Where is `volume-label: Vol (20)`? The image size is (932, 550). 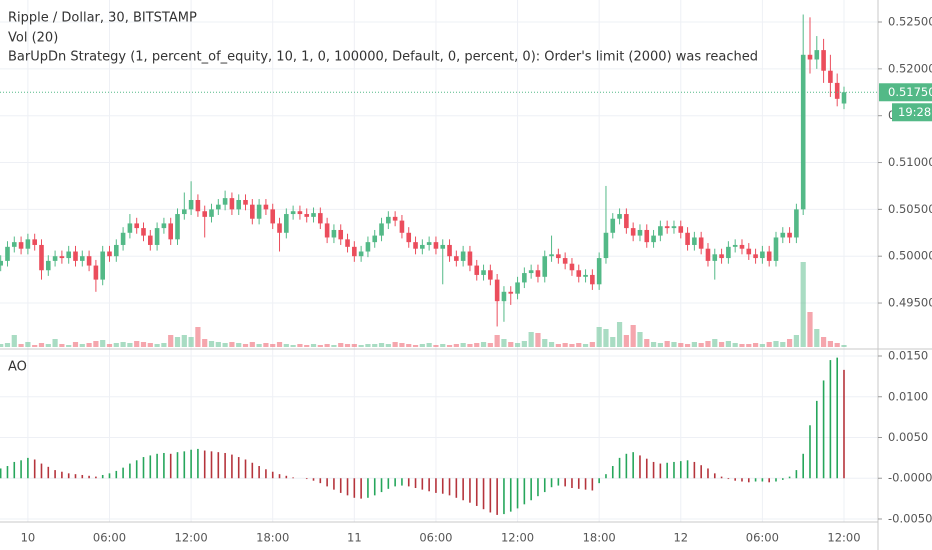
volume-label: Vol (20) is located at coordinates (33, 38).